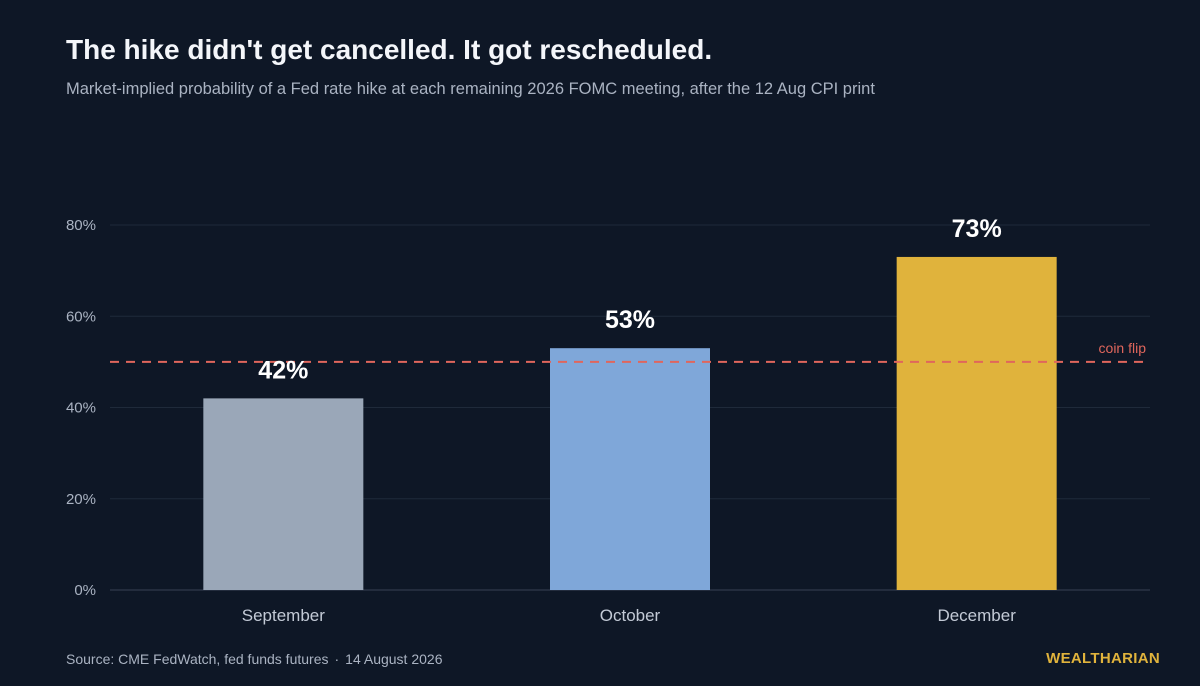 The image size is (1200, 686). I want to click on x-tick-label-october: October, so click(630, 615).